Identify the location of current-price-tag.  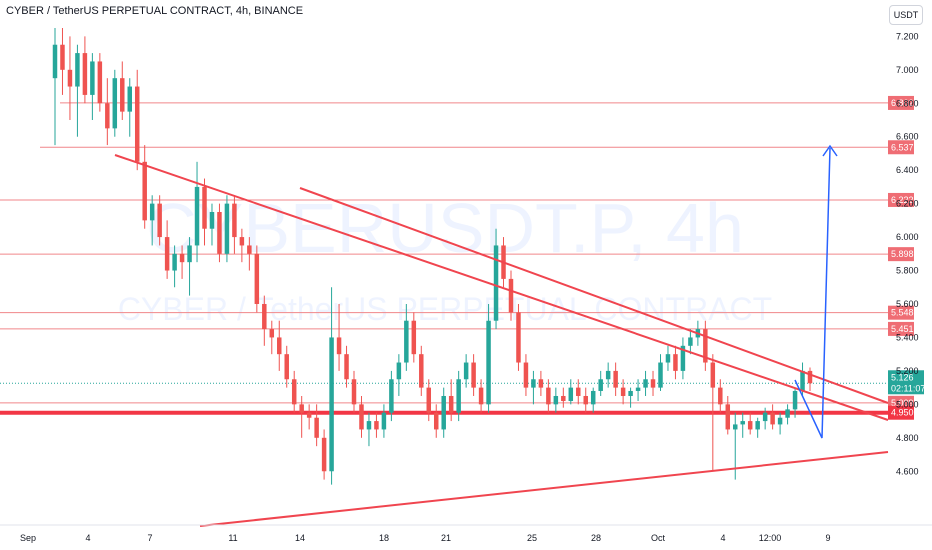
(906, 382).